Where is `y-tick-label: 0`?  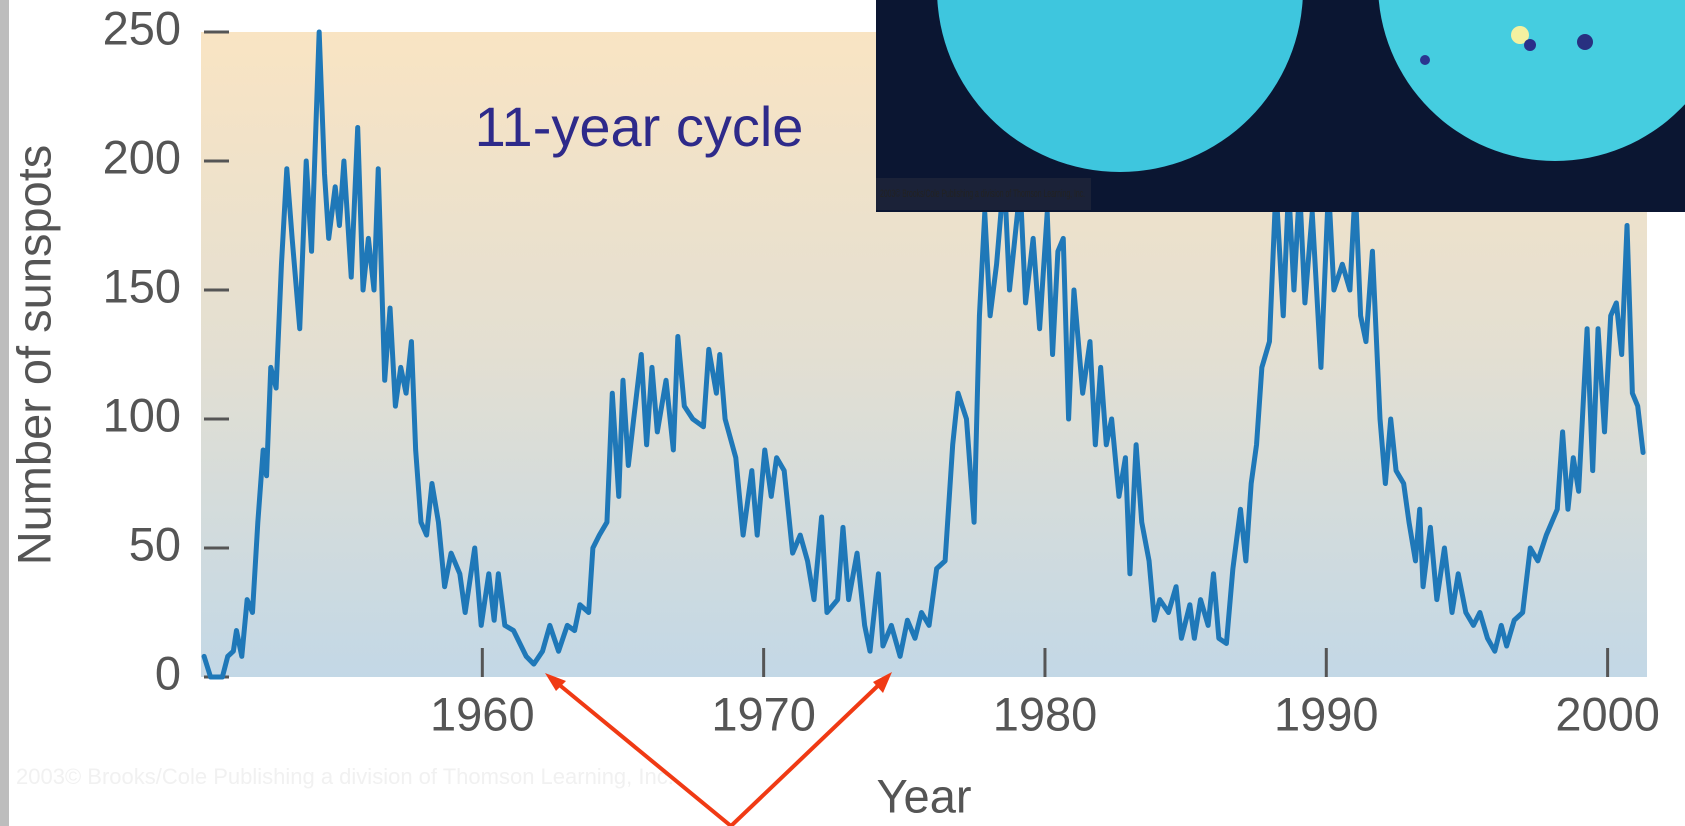
y-tick-label: 0 is located at coordinates (168, 672).